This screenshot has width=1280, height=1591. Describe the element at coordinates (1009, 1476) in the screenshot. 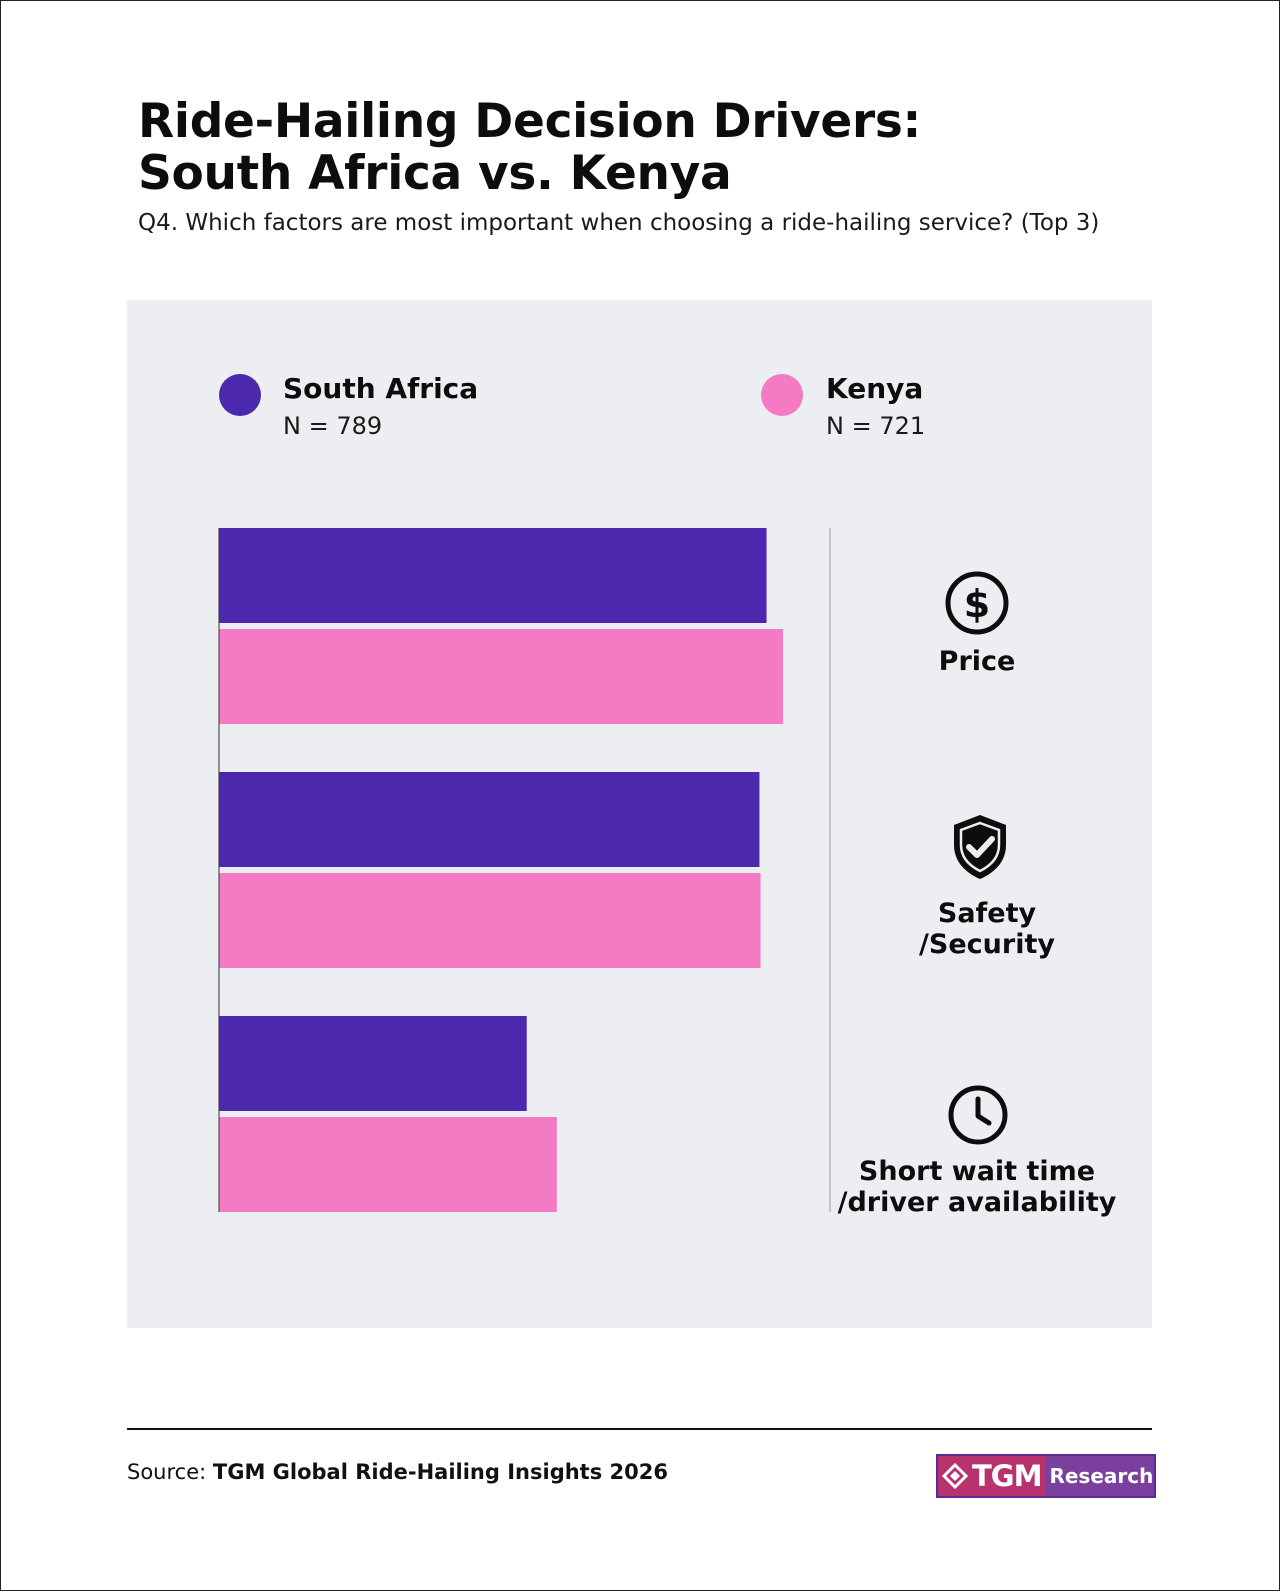

I see `logo-text-tgm: TGM` at that location.